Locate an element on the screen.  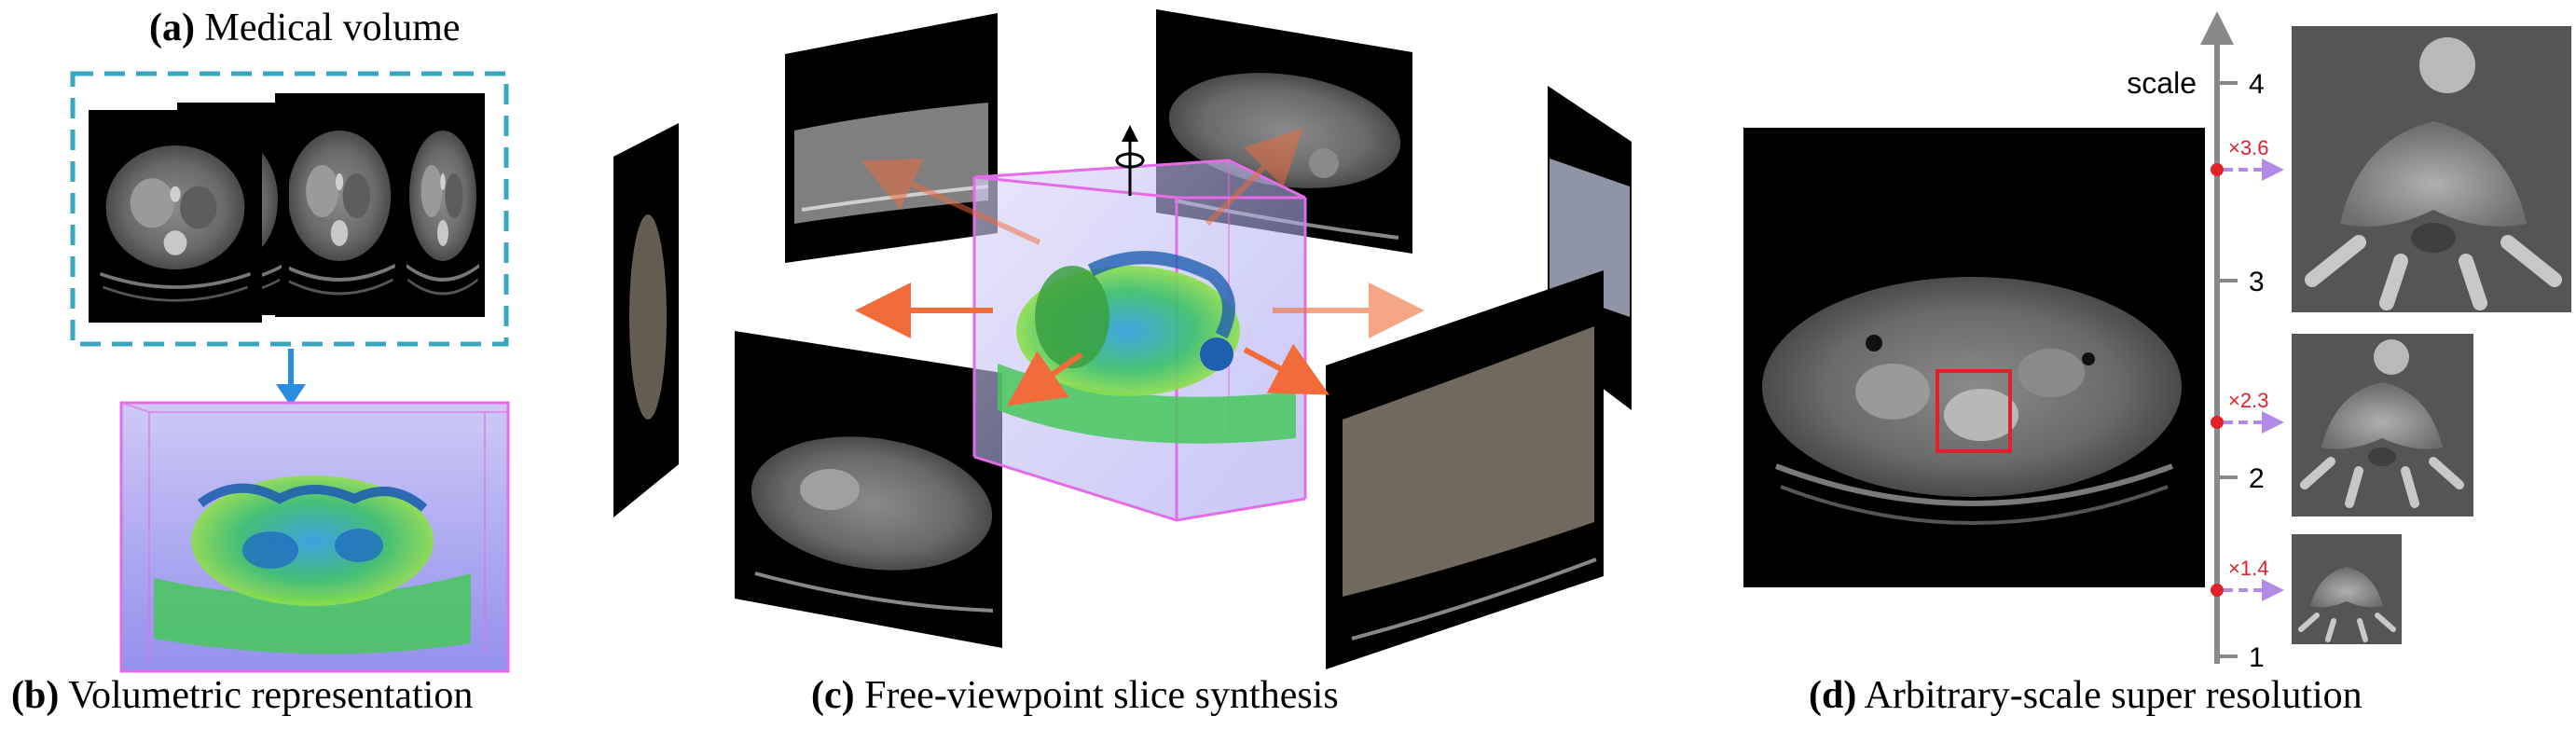
tick-label-4: 4 is located at coordinates (2257, 84).